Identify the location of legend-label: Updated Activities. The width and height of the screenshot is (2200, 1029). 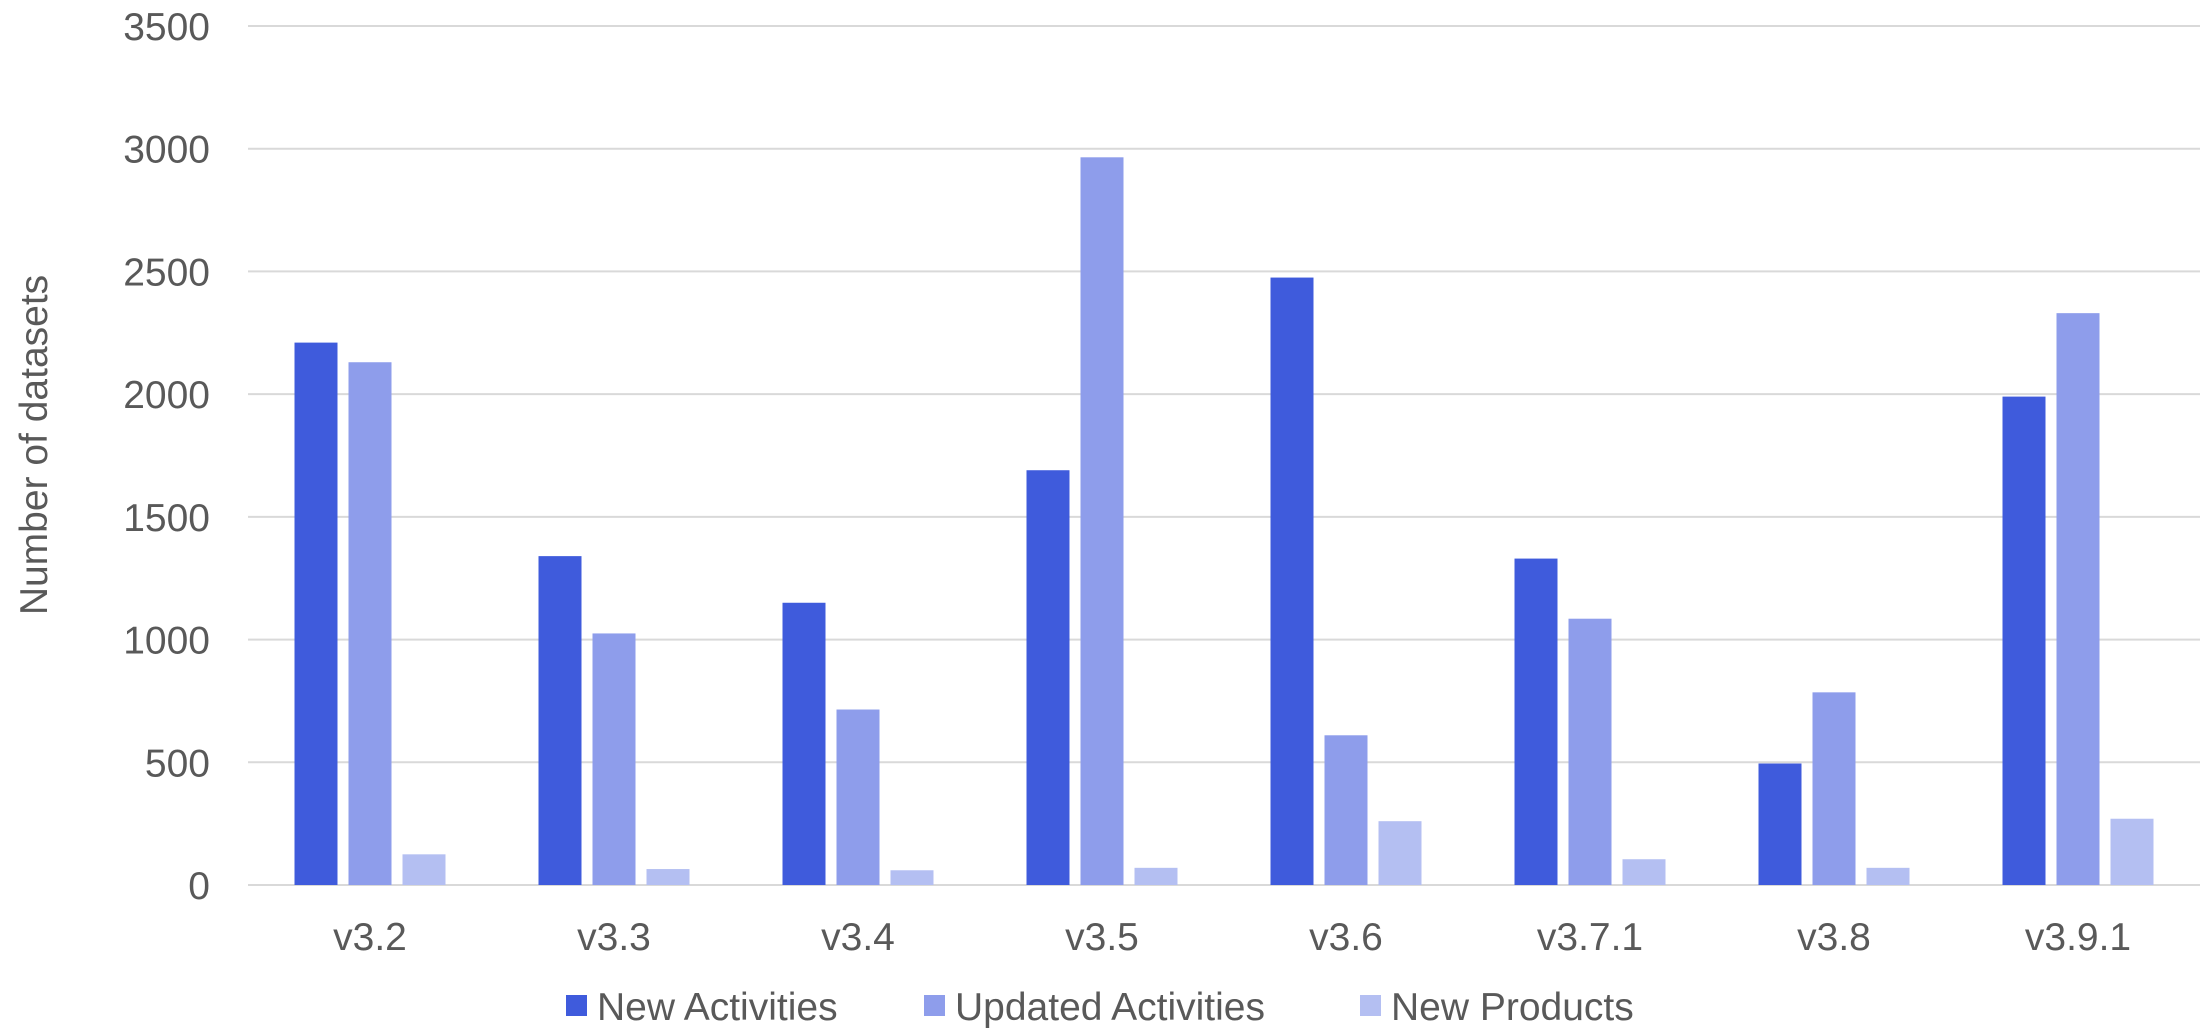
(1110, 1007).